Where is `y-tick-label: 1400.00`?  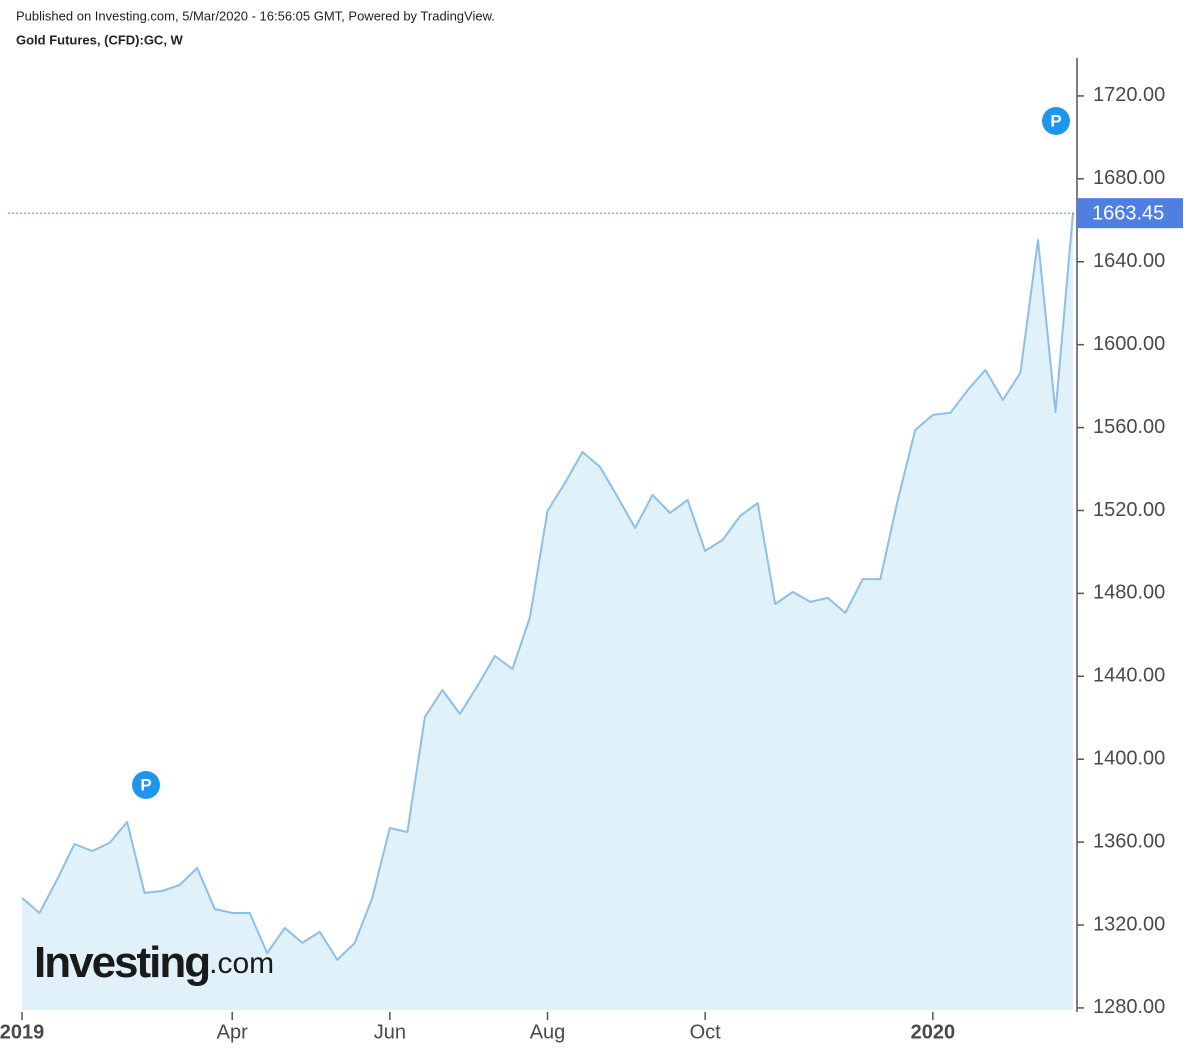 y-tick-label: 1400.00 is located at coordinates (1129, 758).